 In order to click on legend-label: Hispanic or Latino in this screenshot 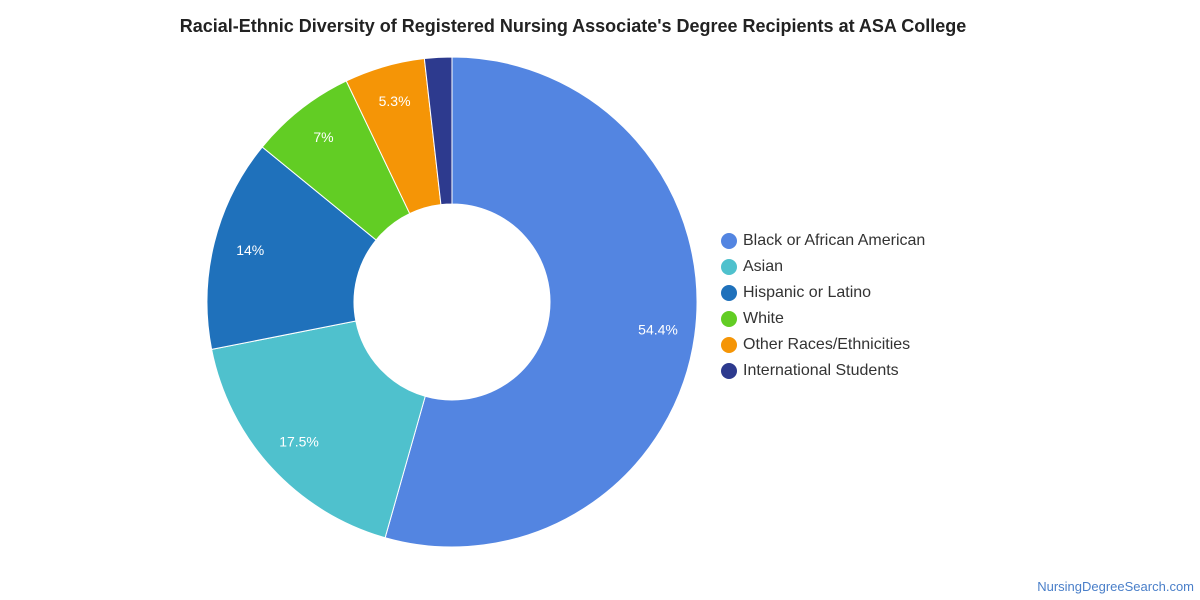, I will do `click(807, 292)`.